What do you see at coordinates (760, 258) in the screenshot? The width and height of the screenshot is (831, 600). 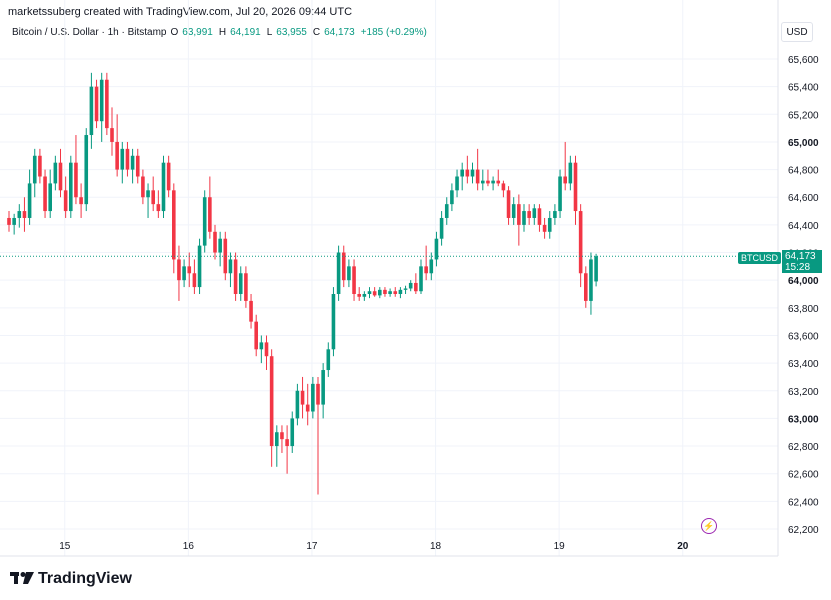 I see `ticker-price-label: BTCUSD` at bounding box center [760, 258].